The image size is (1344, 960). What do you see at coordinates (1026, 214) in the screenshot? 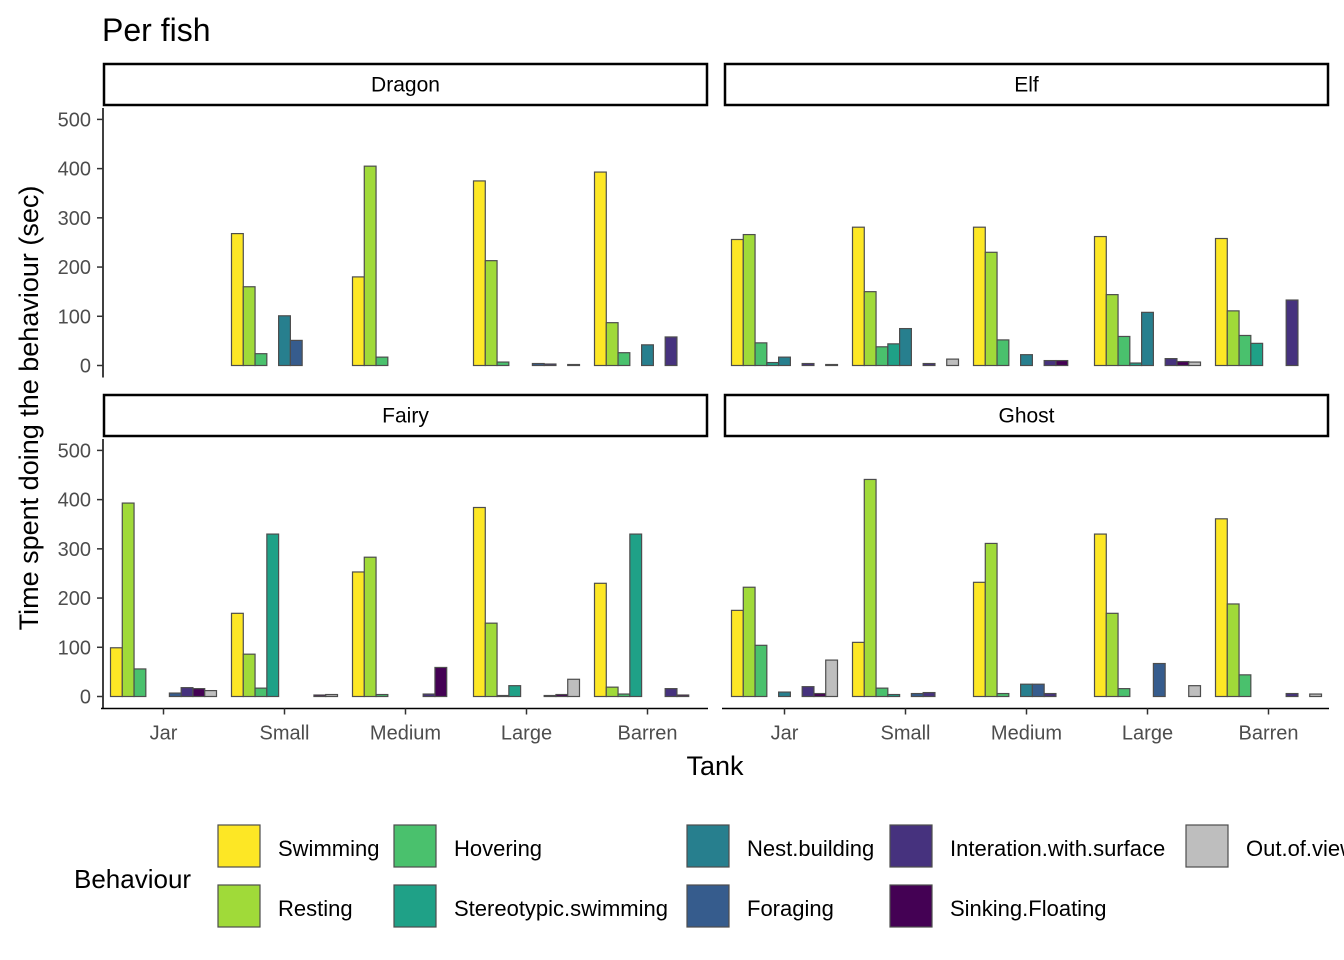
I see `facet-elf: Elf` at bounding box center [1026, 214].